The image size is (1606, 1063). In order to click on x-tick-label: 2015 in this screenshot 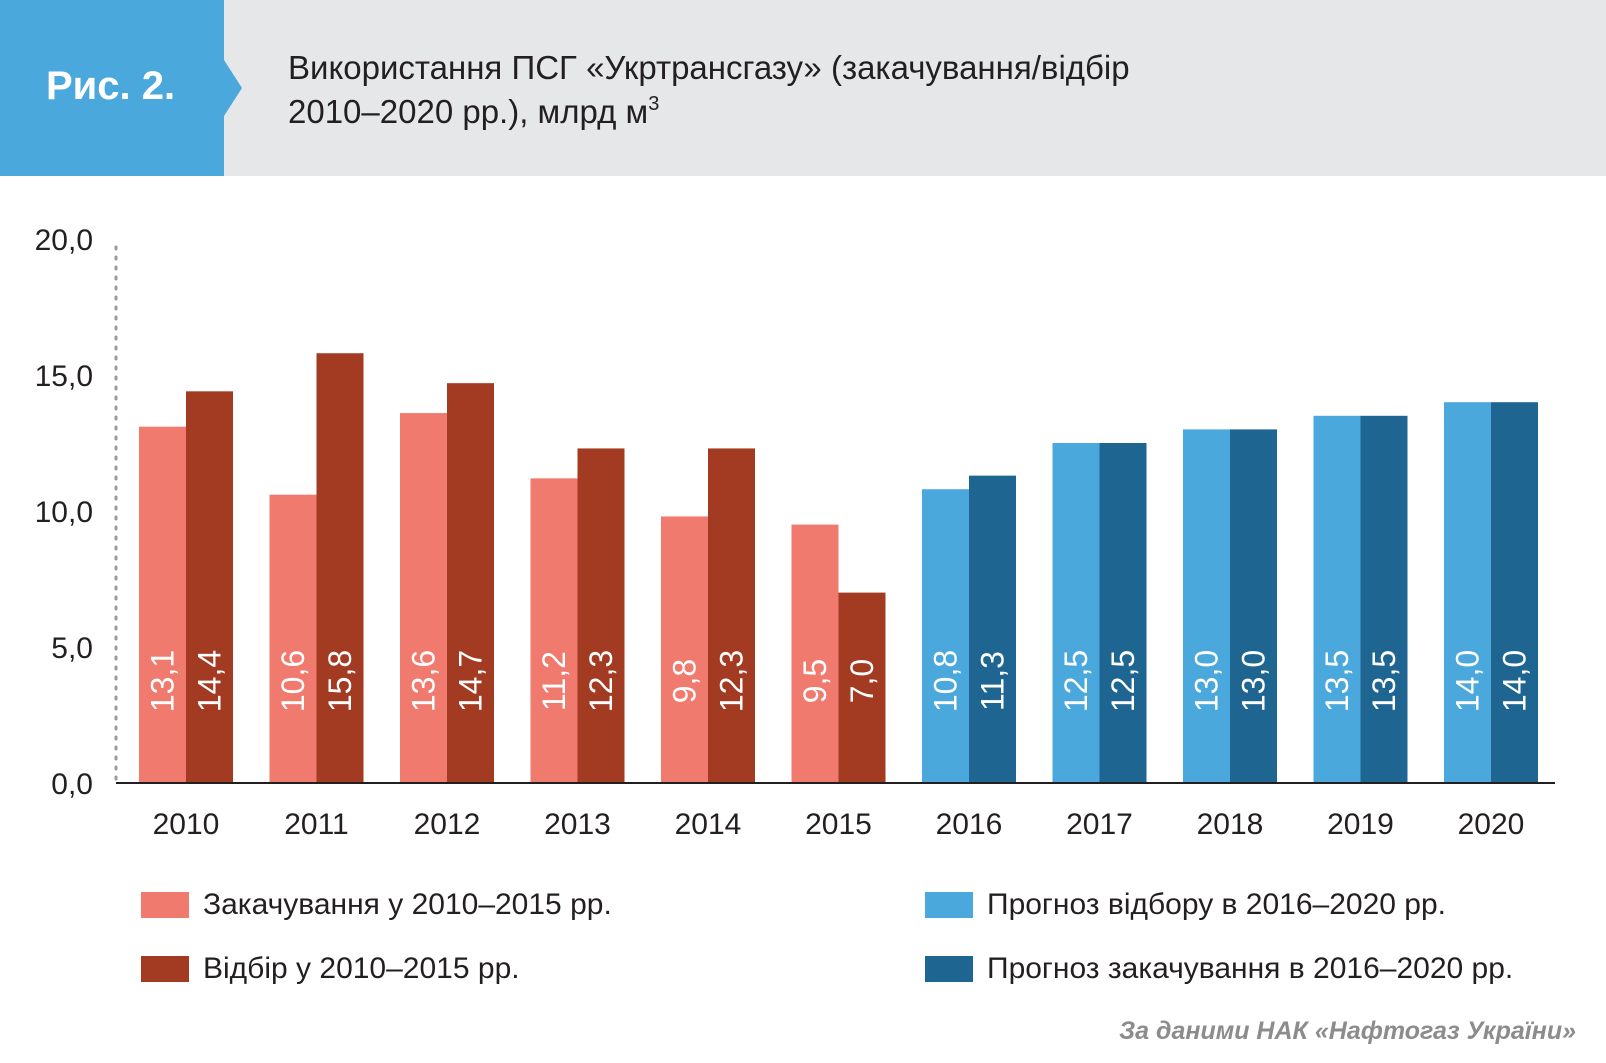, I will do `click(838, 822)`.